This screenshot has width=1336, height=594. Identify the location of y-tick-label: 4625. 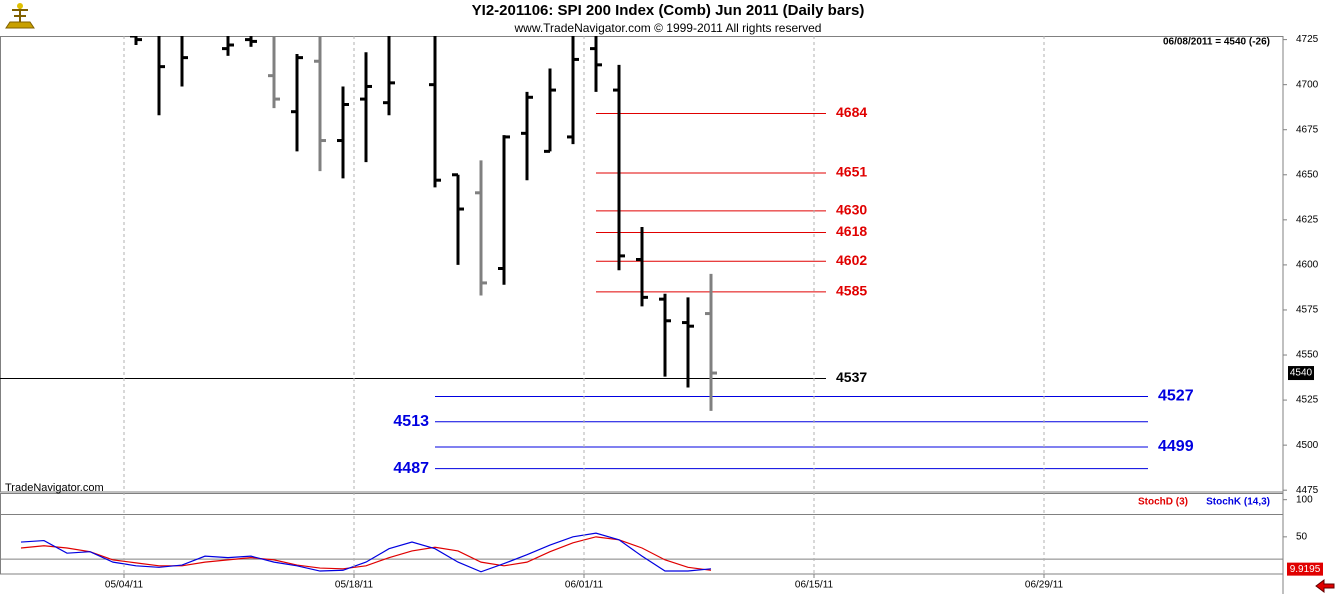
(1307, 219).